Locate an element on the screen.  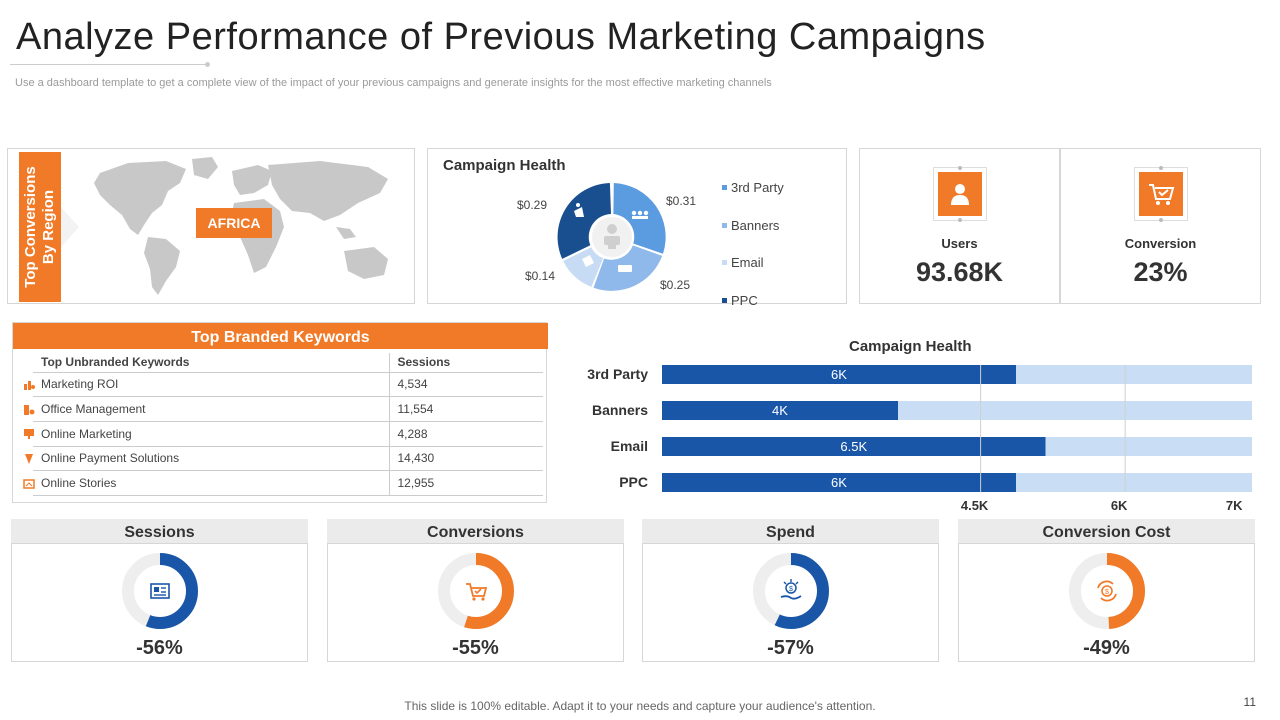
metric-card-conversion-cost: $ -49% is located at coordinates (1106, 602).